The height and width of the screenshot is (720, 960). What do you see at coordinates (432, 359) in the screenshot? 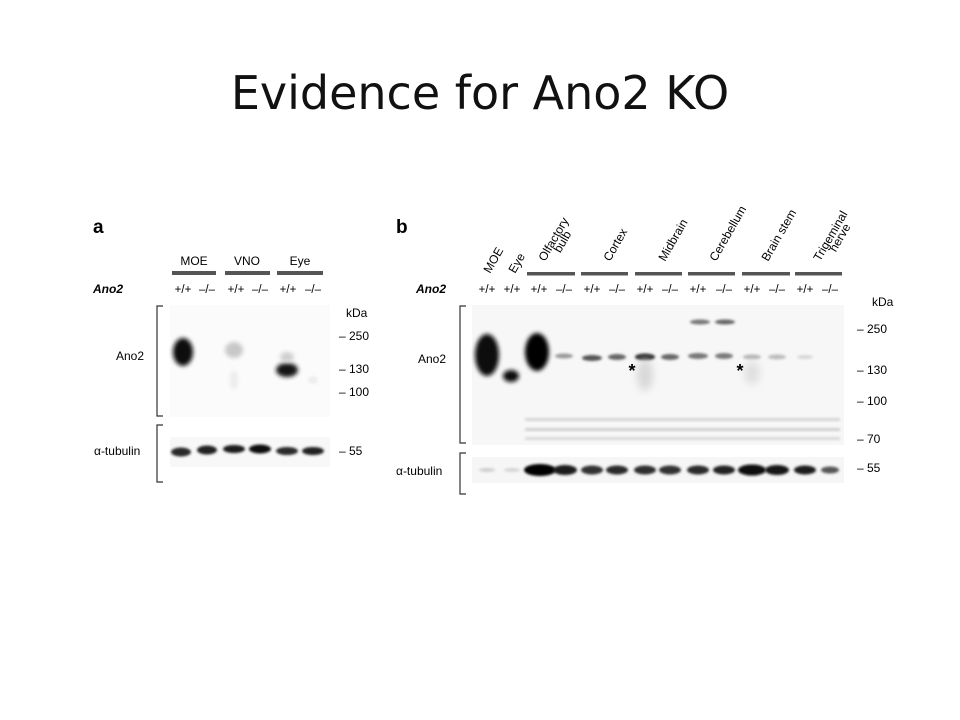
I see `blot-label-ano2: Ano2` at bounding box center [432, 359].